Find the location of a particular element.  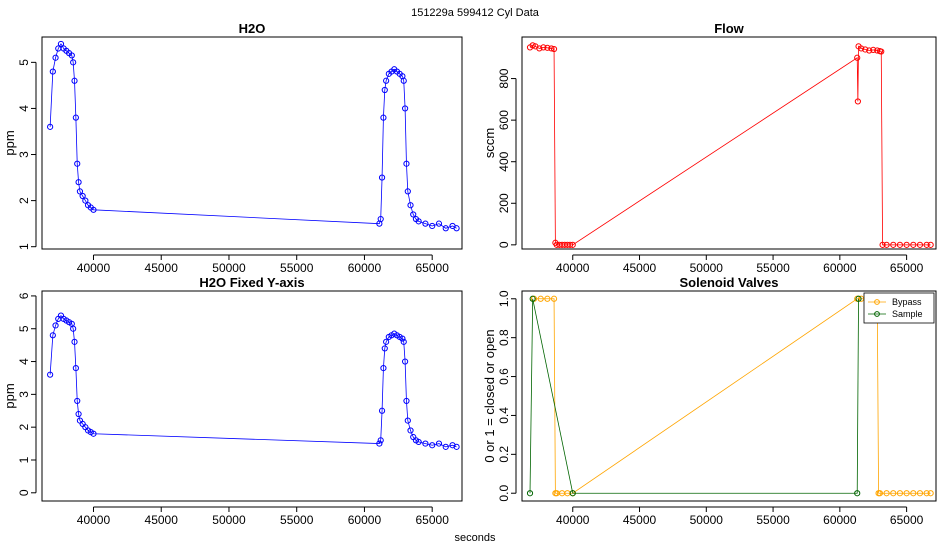

y-tick-label: 6 is located at coordinates (24, 295).